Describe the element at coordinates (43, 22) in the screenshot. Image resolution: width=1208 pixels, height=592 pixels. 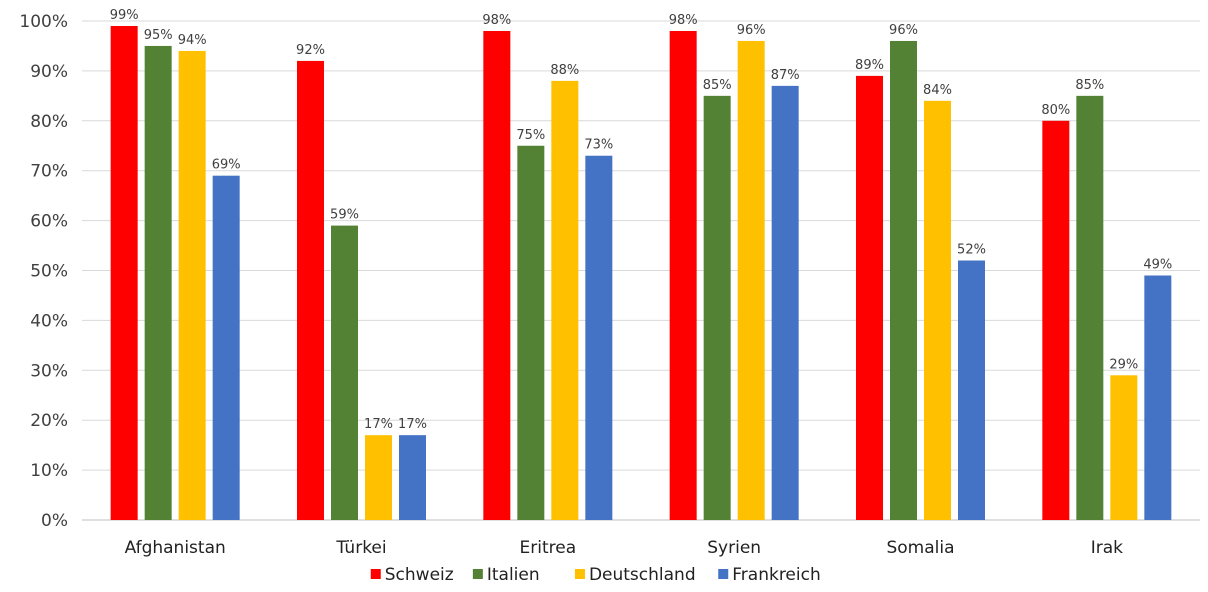
I see `y-tick-label: 100%` at that location.